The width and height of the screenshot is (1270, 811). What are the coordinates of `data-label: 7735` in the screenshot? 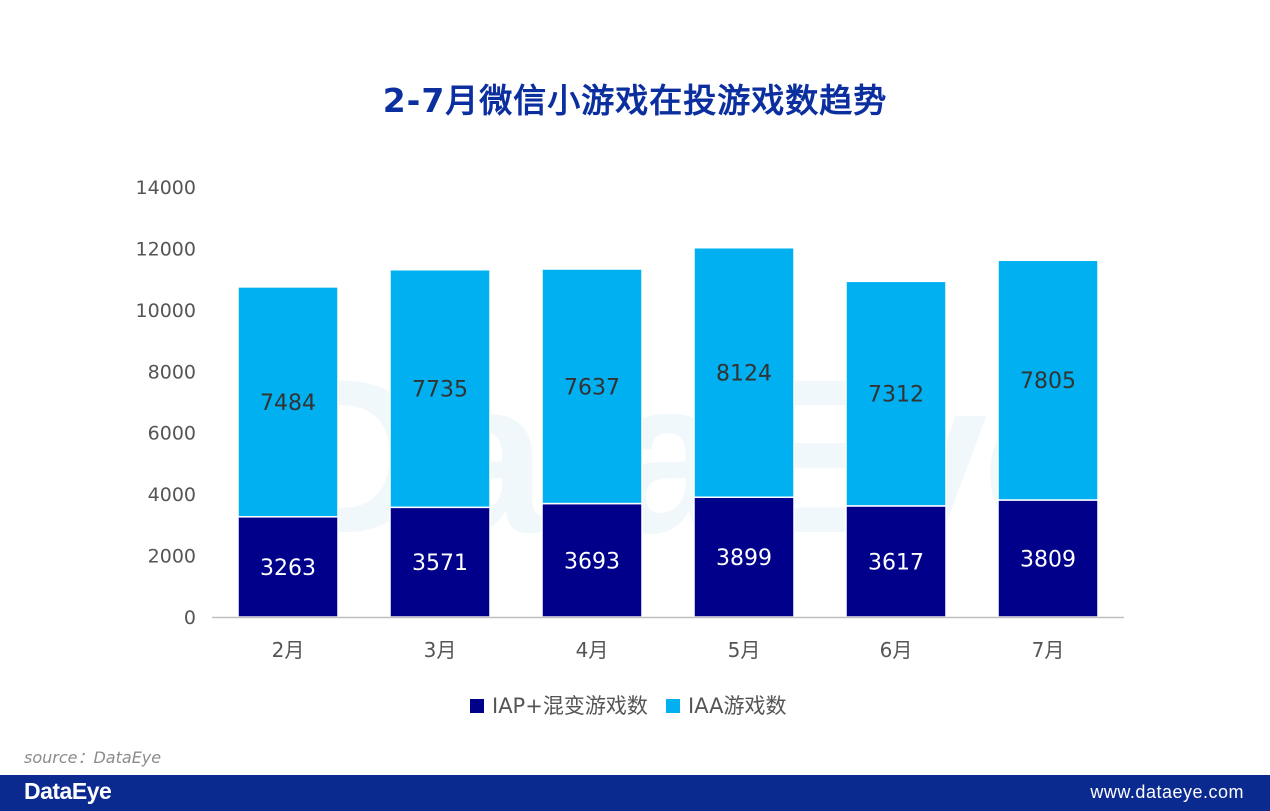 It's located at (440, 390).